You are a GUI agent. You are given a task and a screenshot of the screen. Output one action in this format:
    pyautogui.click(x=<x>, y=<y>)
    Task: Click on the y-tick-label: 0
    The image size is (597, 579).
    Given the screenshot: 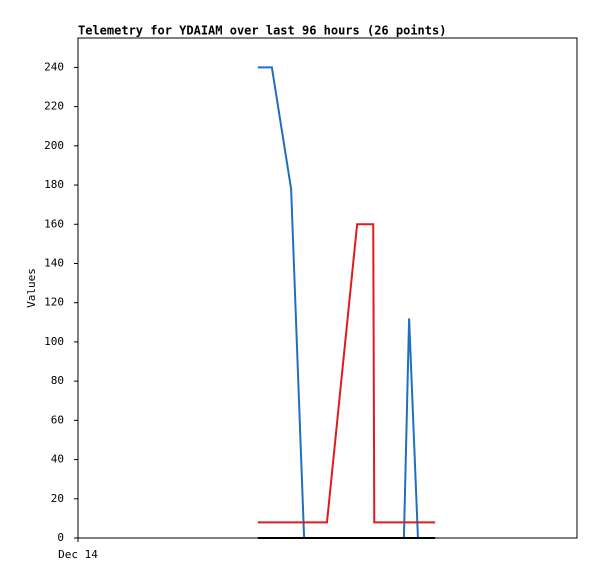 What is the action you would take?
    pyautogui.click(x=60, y=537)
    